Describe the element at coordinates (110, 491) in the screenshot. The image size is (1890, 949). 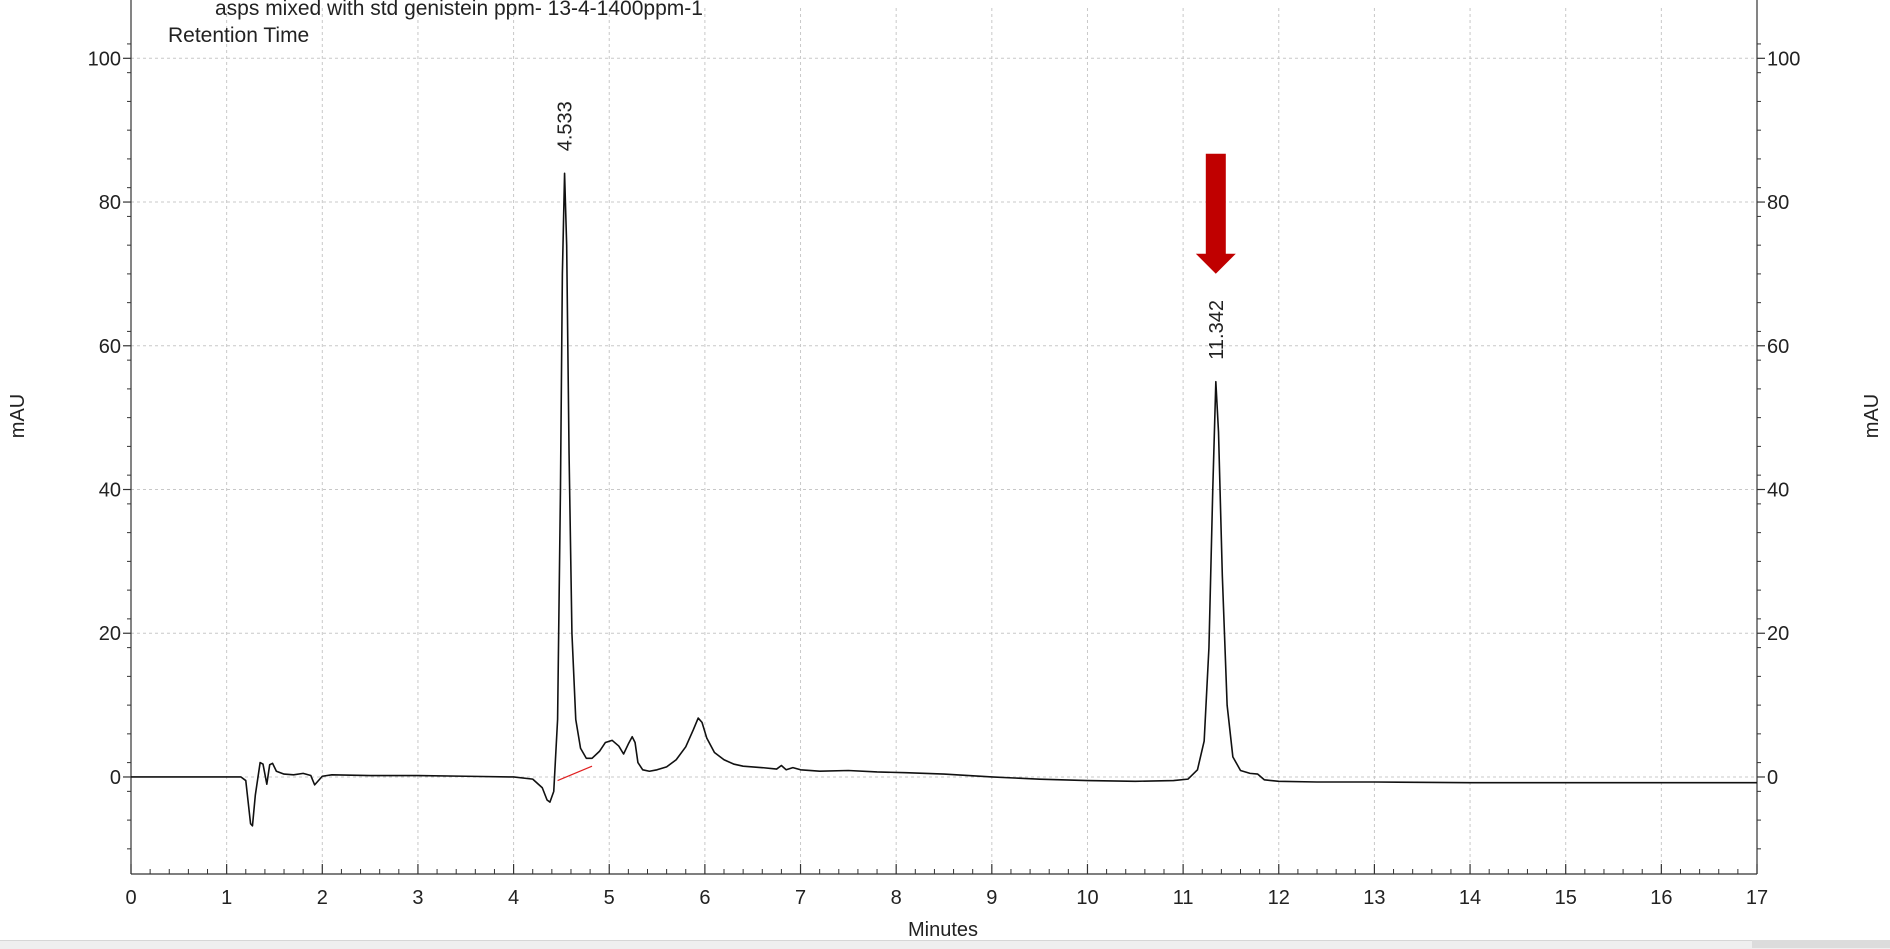
I see `y-tick-label-left-40: 40` at that location.